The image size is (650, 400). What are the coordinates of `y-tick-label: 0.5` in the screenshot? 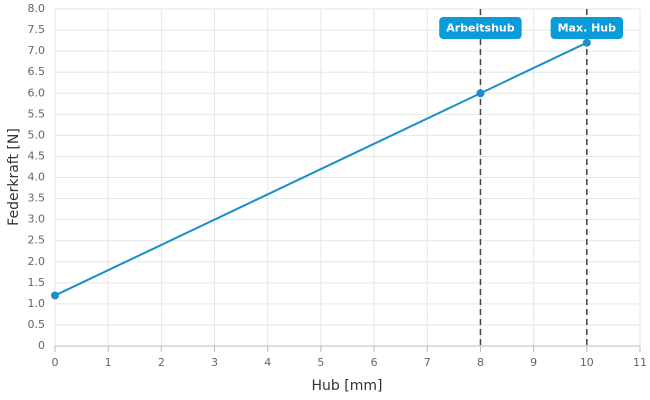 It's located at (37, 324).